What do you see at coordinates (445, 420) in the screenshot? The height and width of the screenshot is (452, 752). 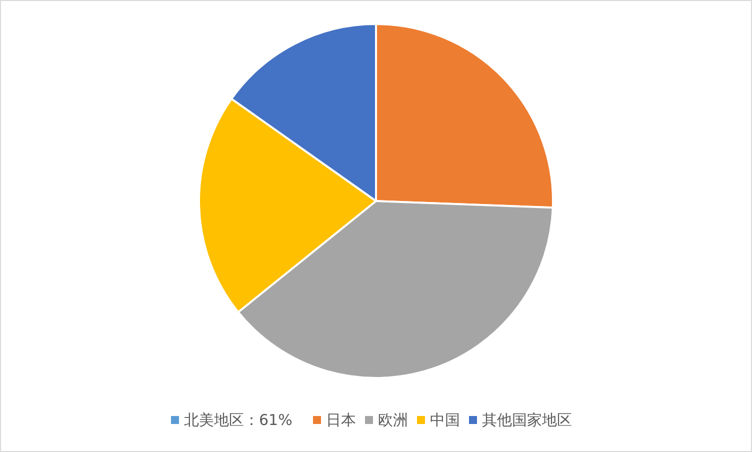 I see `legend-label: 中国` at bounding box center [445, 420].